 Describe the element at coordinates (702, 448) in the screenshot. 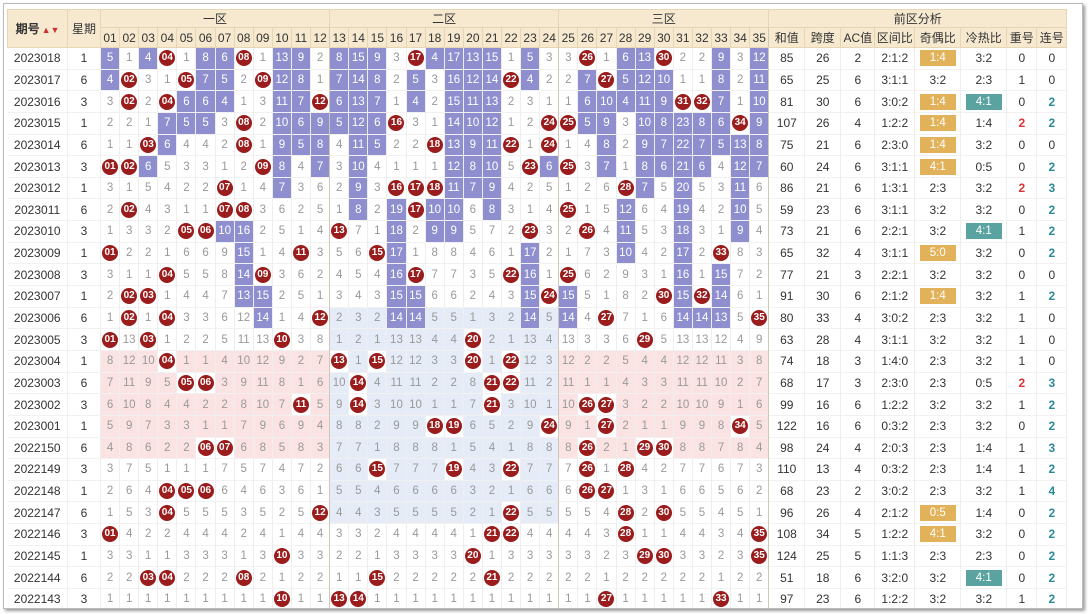

I see `omission-cell: 8` at that location.